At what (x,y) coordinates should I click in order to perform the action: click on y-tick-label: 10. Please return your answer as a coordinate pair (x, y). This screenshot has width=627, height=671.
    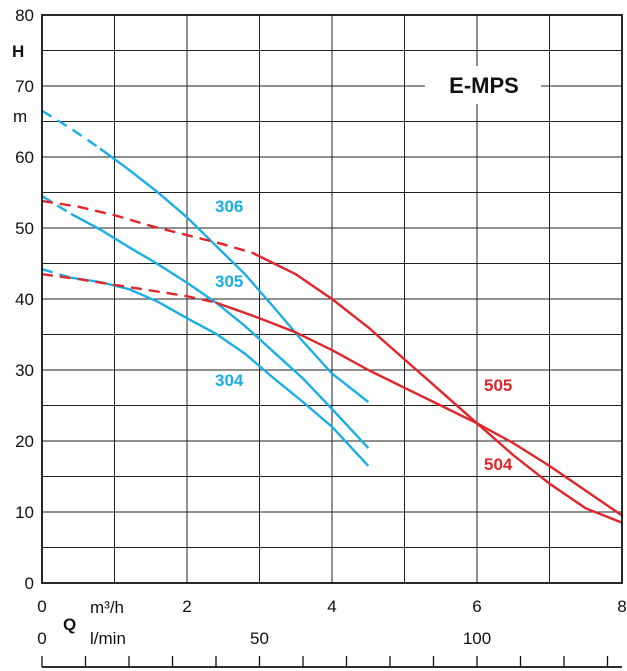
    Looking at the image, I should click on (24, 512).